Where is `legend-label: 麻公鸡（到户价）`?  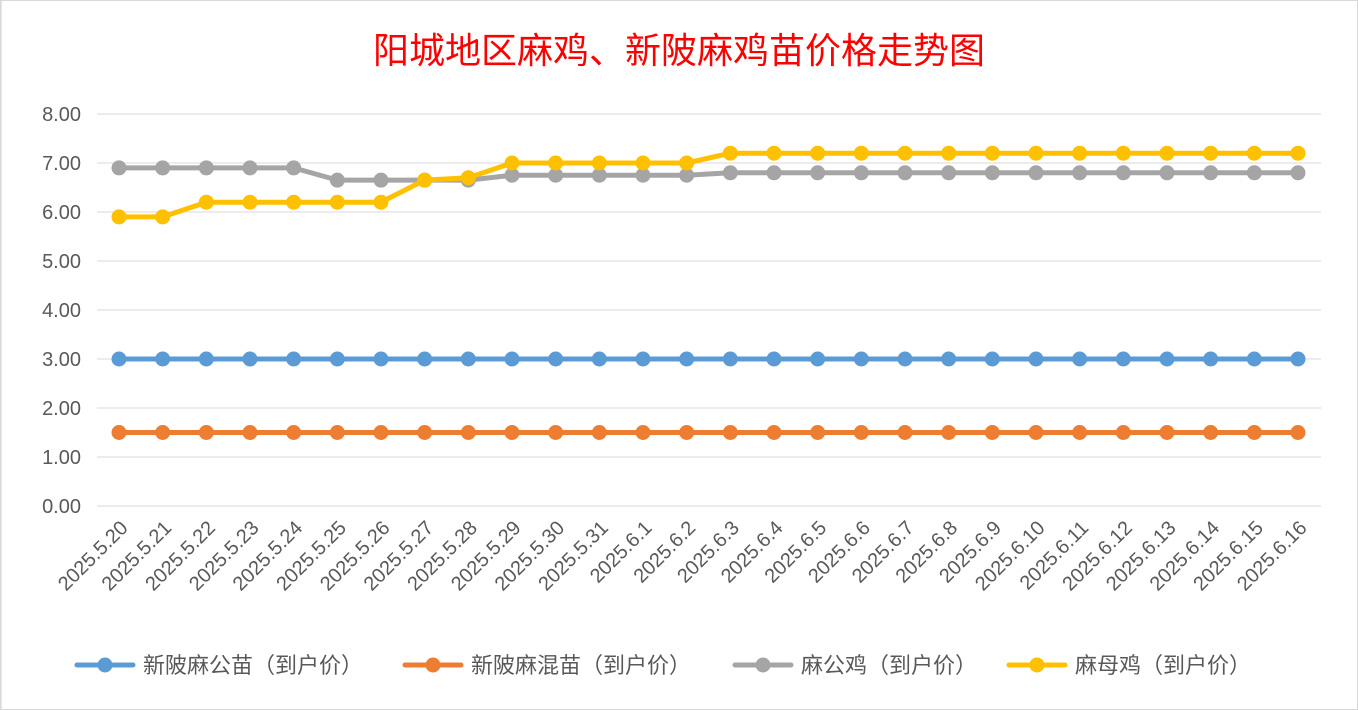
legend-label: 麻公鸡（到户价） is located at coordinates (889, 666).